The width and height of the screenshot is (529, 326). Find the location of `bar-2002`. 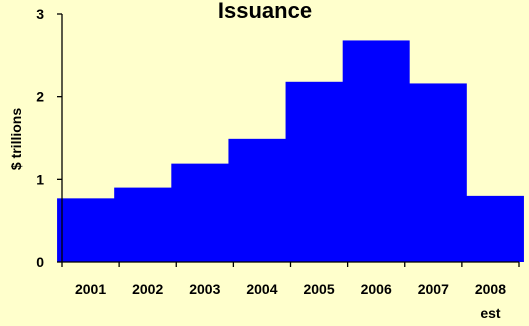

bar-2002 is located at coordinates (148, 224).